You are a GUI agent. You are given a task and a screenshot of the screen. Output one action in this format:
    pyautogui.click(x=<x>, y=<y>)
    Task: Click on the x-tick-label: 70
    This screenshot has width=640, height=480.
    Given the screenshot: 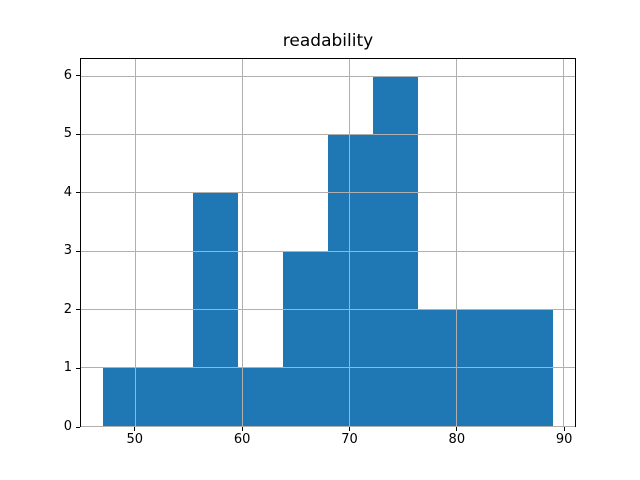 What is the action you would take?
    pyautogui.click(x=349, y=439)
    